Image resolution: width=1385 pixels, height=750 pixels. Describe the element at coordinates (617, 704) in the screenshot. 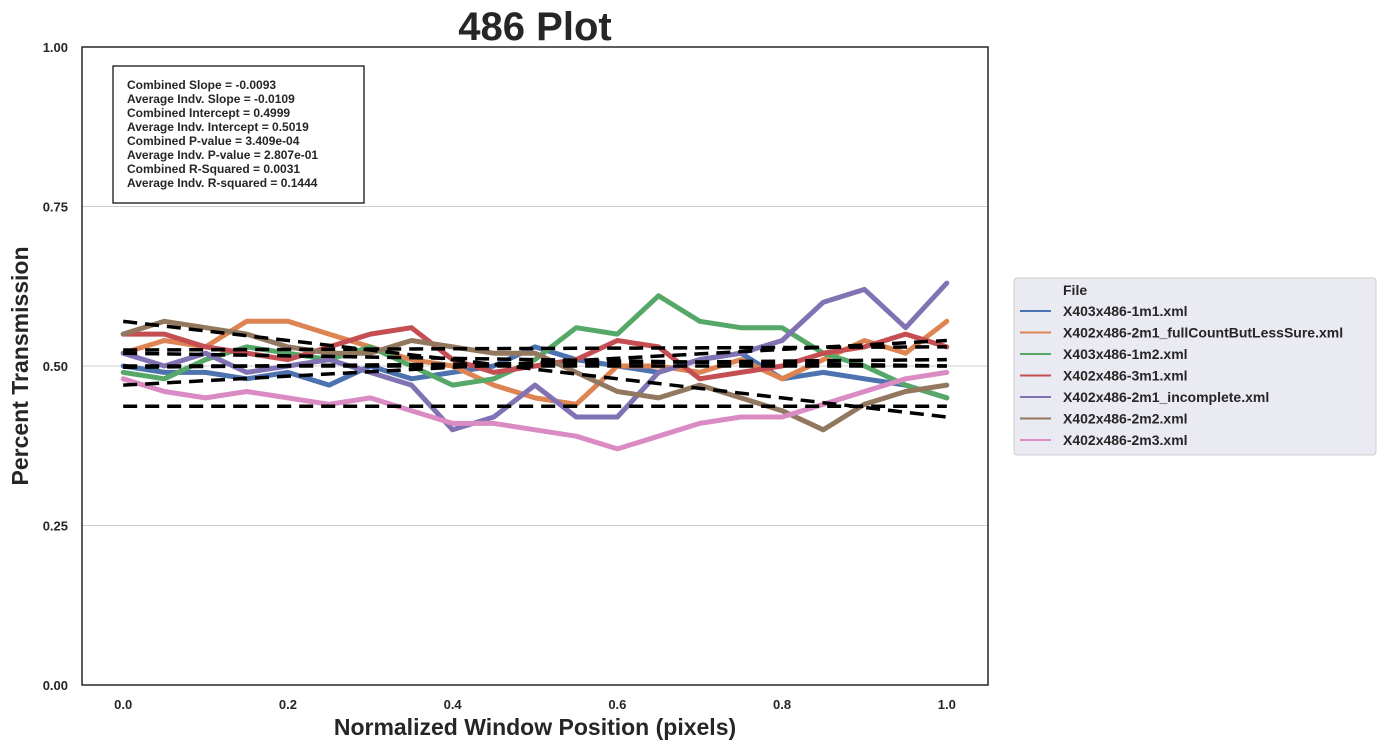

I see `x-tick-label: 0.6` at that location.